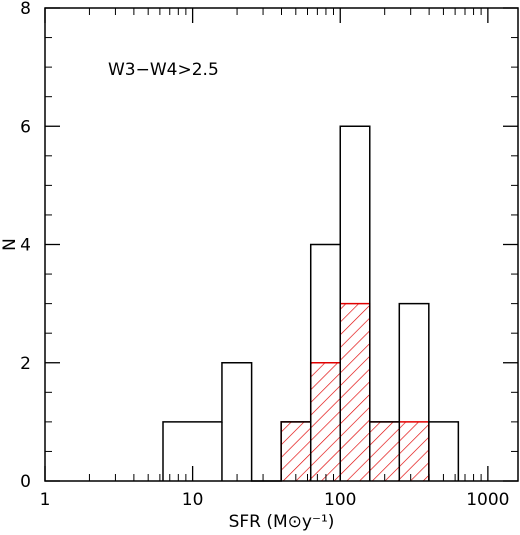 The image size is (520, 535). I want to click on y-tick-label: 4, so click(25, 246).